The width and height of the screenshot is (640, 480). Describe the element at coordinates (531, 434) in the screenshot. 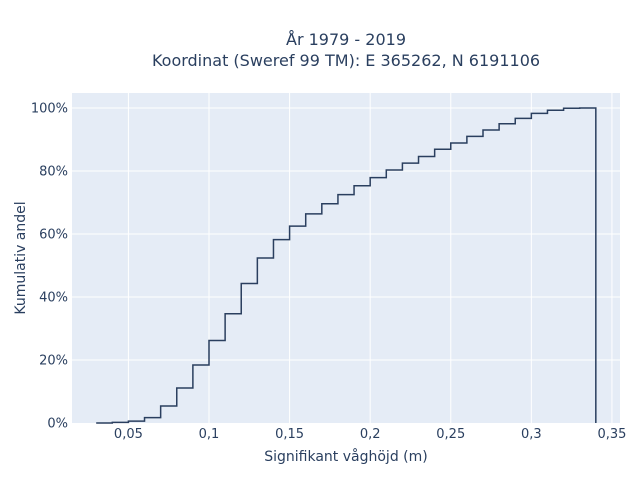

I see `x-tick-label: 0,3` at that location.